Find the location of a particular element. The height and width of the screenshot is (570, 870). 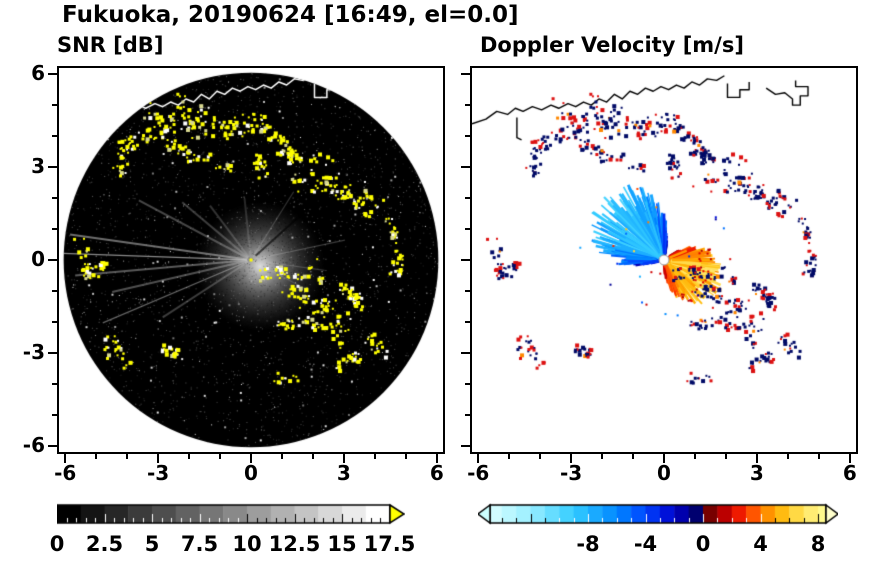

snr-xtick-label: -6 is located at coordinates (65, 473).